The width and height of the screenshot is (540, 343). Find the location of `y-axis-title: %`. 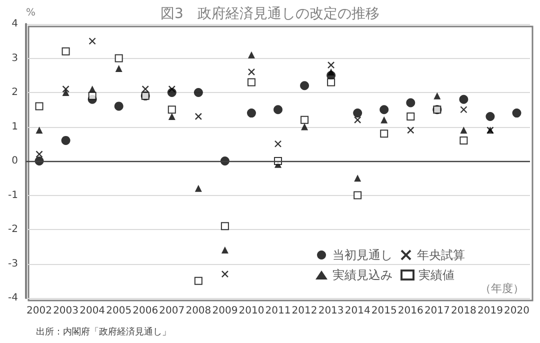

y-axis-title: % is located at coordinates (31, 13).